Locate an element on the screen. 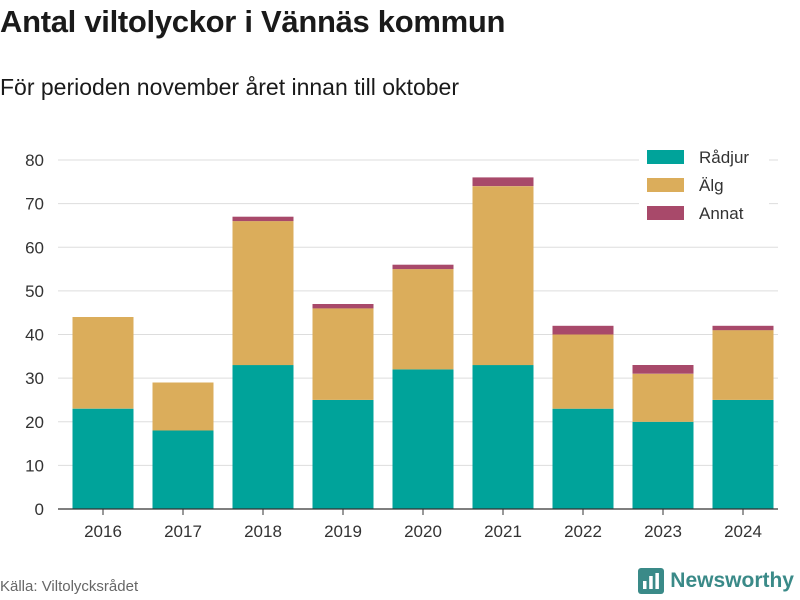 The height and width of the screenshot is (600, 800). legend: Rådjur Älg Annat is located at coordinates (704, 186).